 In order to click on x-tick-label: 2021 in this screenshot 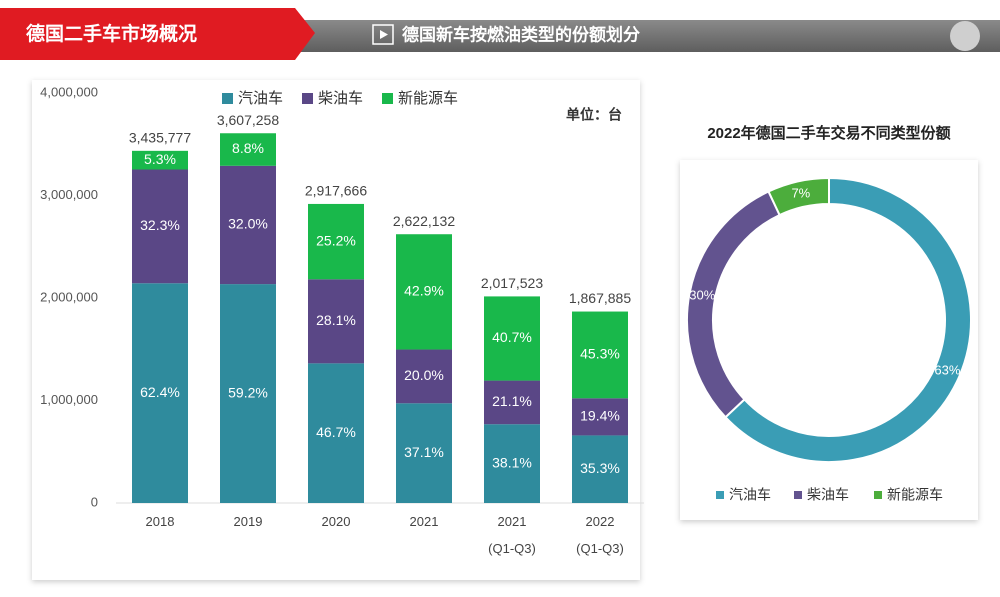, I will do `click(424, 521)`.